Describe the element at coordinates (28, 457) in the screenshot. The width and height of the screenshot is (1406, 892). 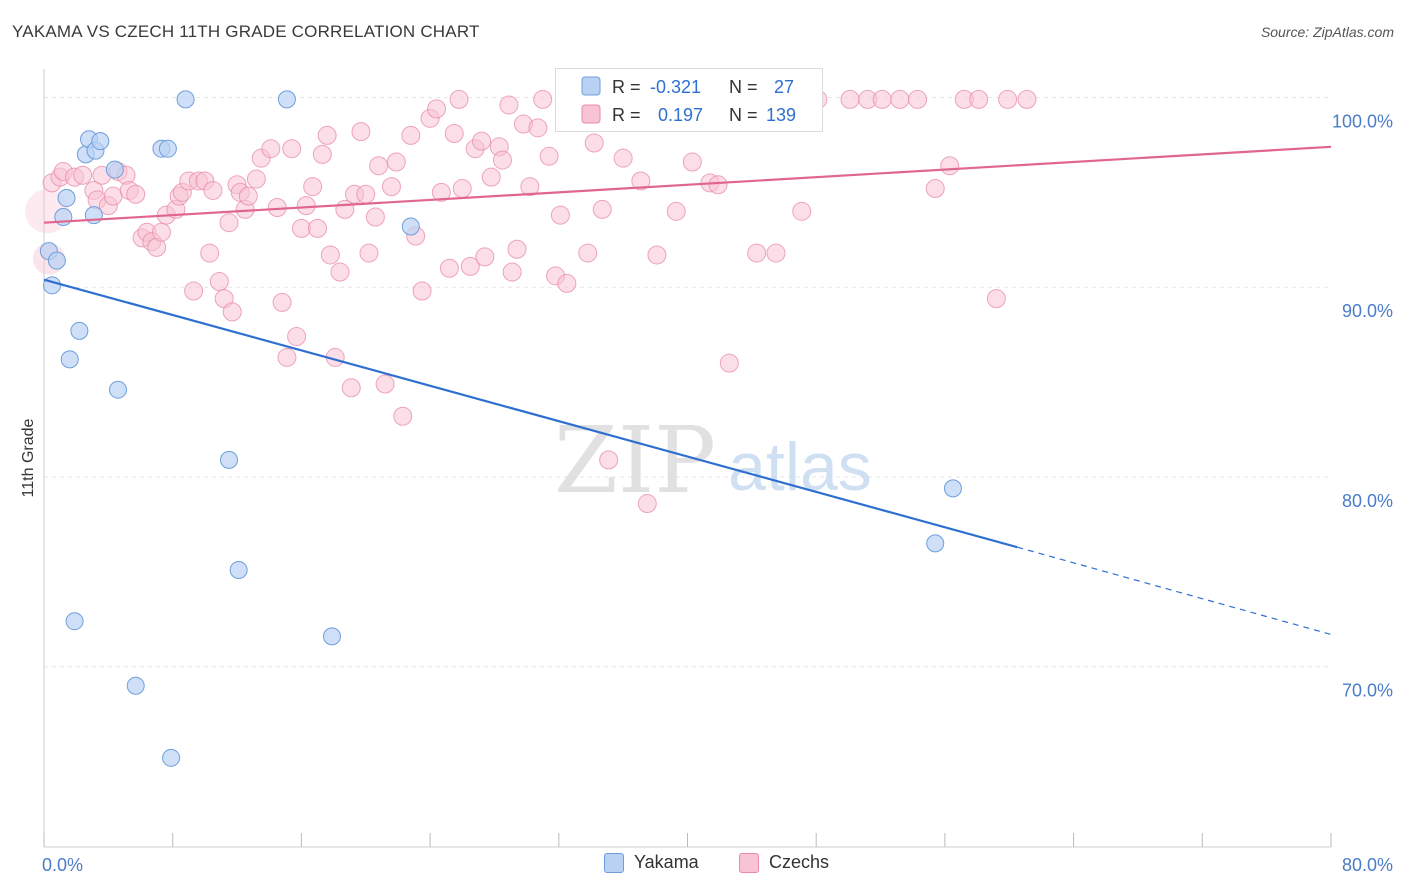
I see `y-axis-label: 11th Grade` at that location.